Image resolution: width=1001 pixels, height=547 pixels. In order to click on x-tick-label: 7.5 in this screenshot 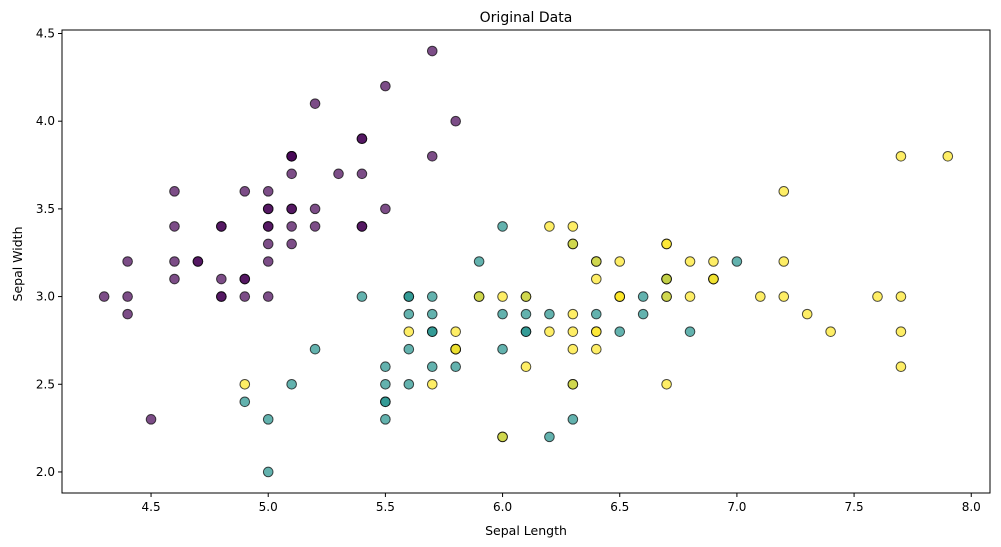, I will do `click(854, 507)`.